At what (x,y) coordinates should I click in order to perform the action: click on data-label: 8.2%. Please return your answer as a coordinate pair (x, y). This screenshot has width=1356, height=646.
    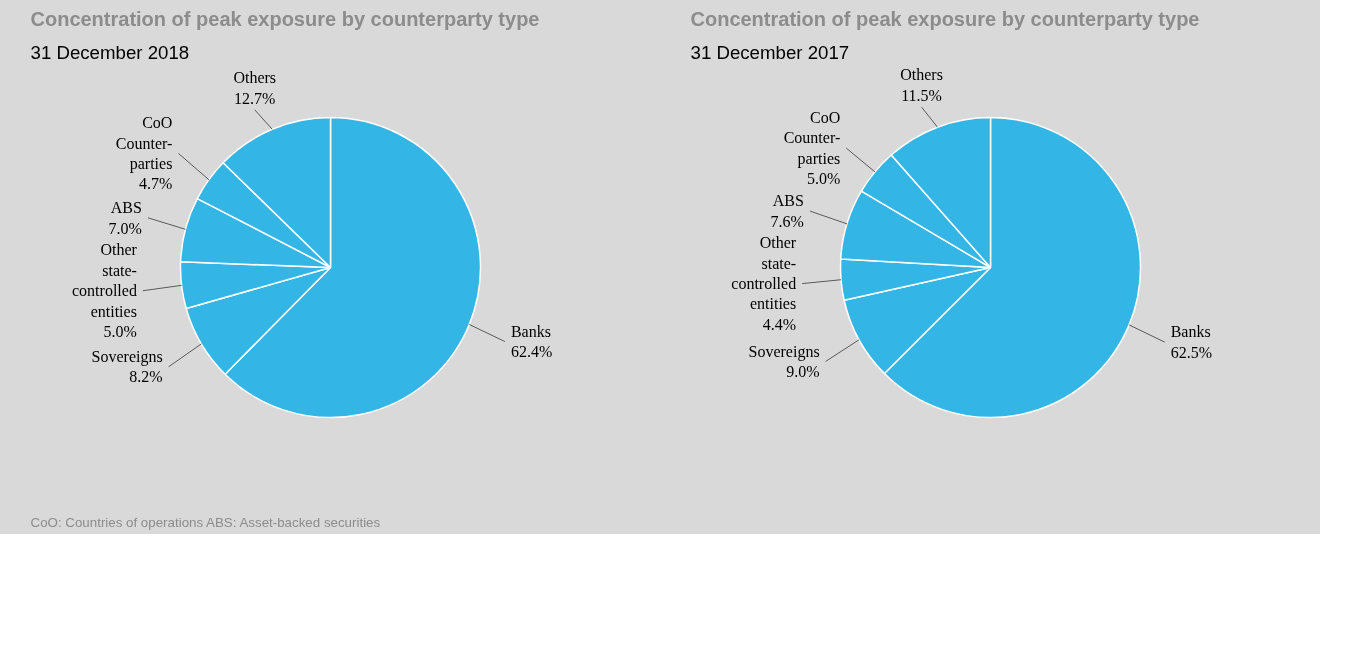
    Looking at the image, I should click on (146, 377).